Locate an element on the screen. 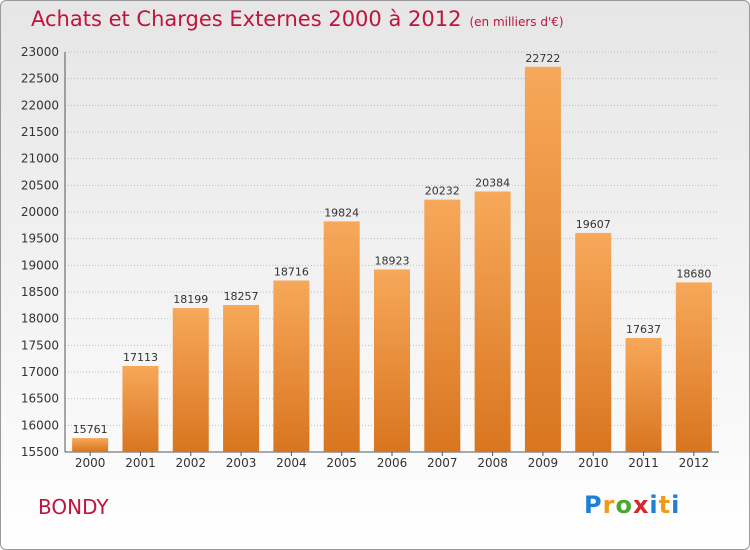 The image size is (750, 550). data-label: 15761 is located at coordinates (90, 429).